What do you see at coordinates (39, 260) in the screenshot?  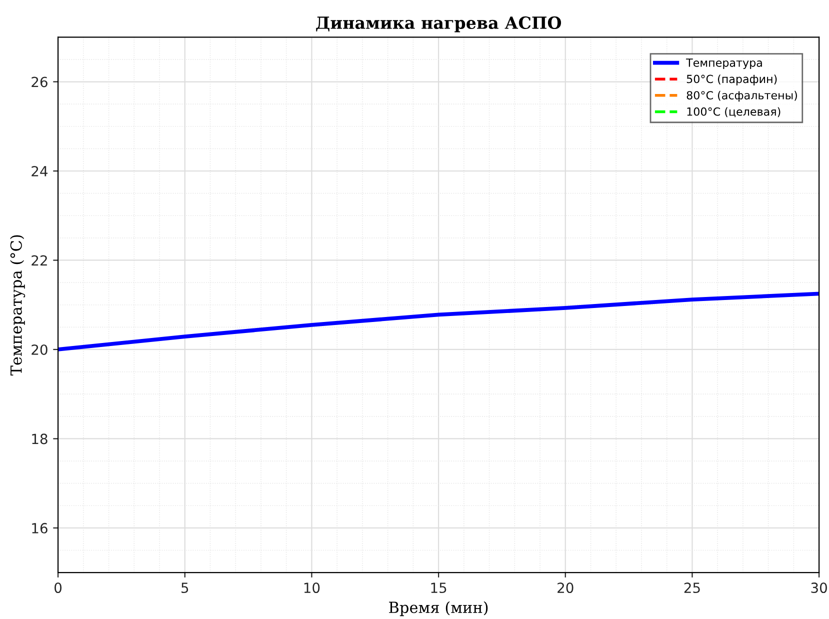 I see `y-tick-label: 22` at bounding box center [39, 260].